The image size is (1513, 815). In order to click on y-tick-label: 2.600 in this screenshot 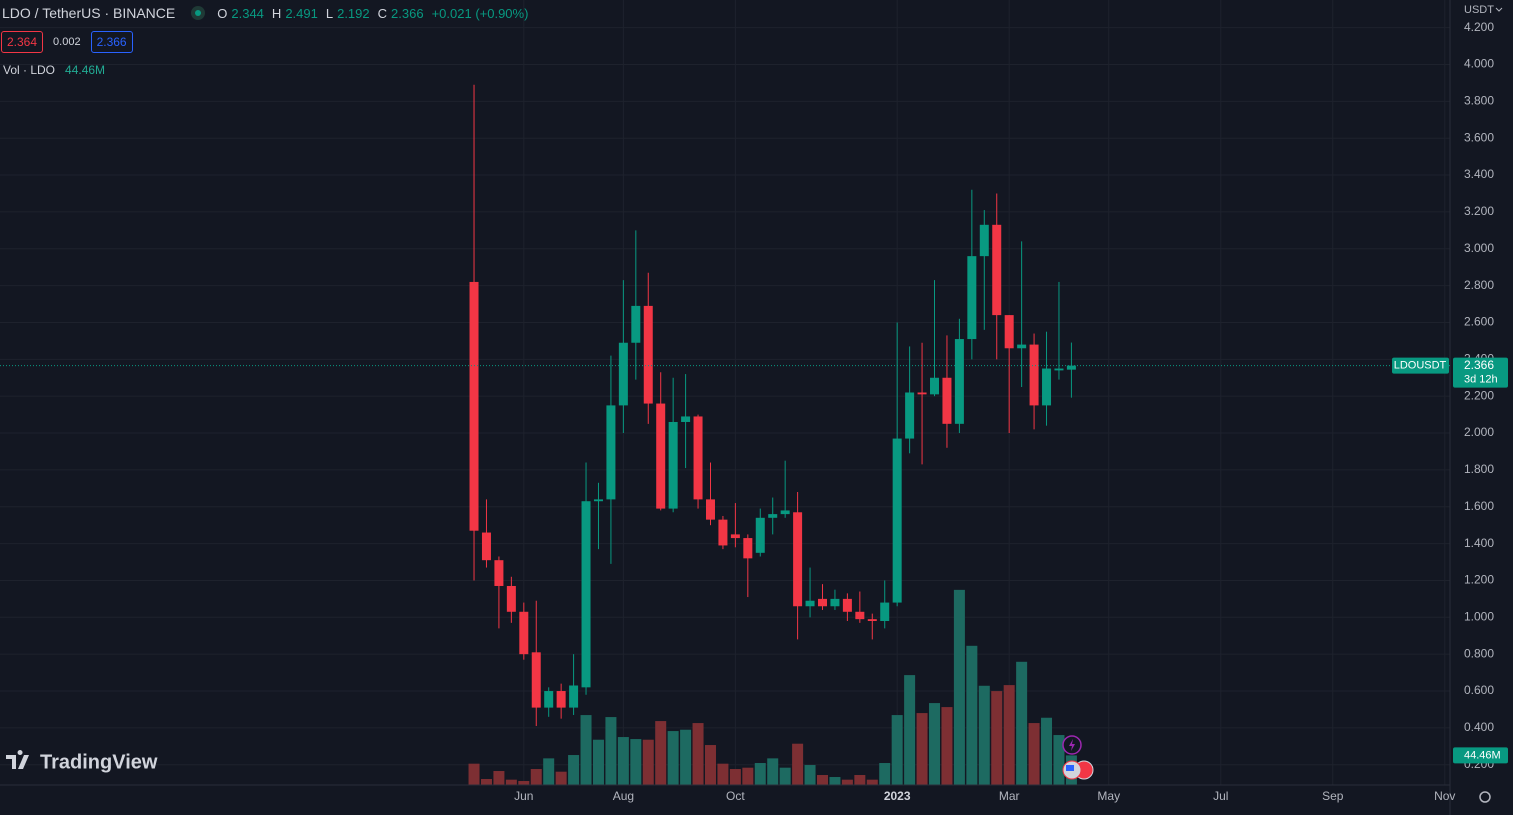, I will do `click(1479, 322)`.